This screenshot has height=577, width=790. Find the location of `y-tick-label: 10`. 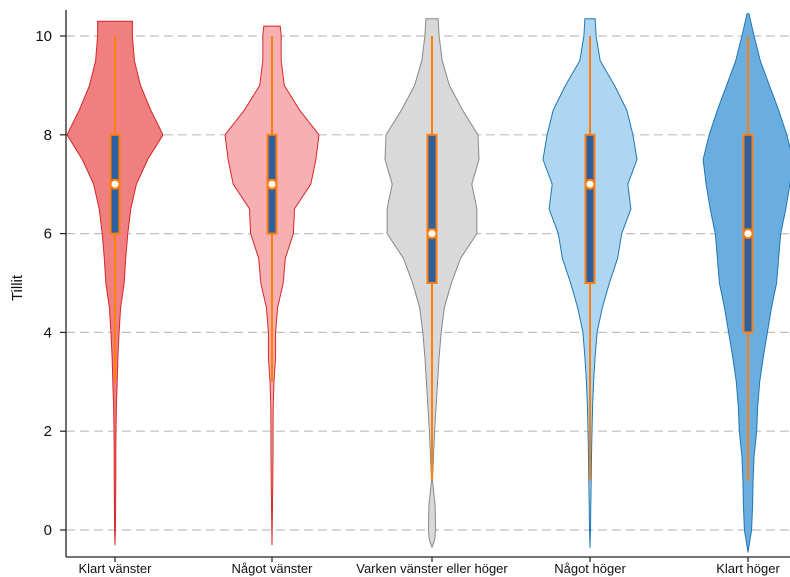

y-tick-label: 10 is located at coordinates (43, 36).